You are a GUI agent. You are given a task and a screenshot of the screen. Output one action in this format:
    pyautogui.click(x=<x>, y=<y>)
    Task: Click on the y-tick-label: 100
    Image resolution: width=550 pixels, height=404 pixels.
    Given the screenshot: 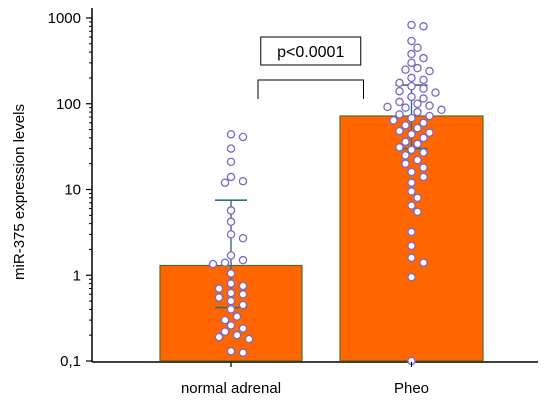 What is the action you would take?
    pyautogui.click(x=68, y=104)
    